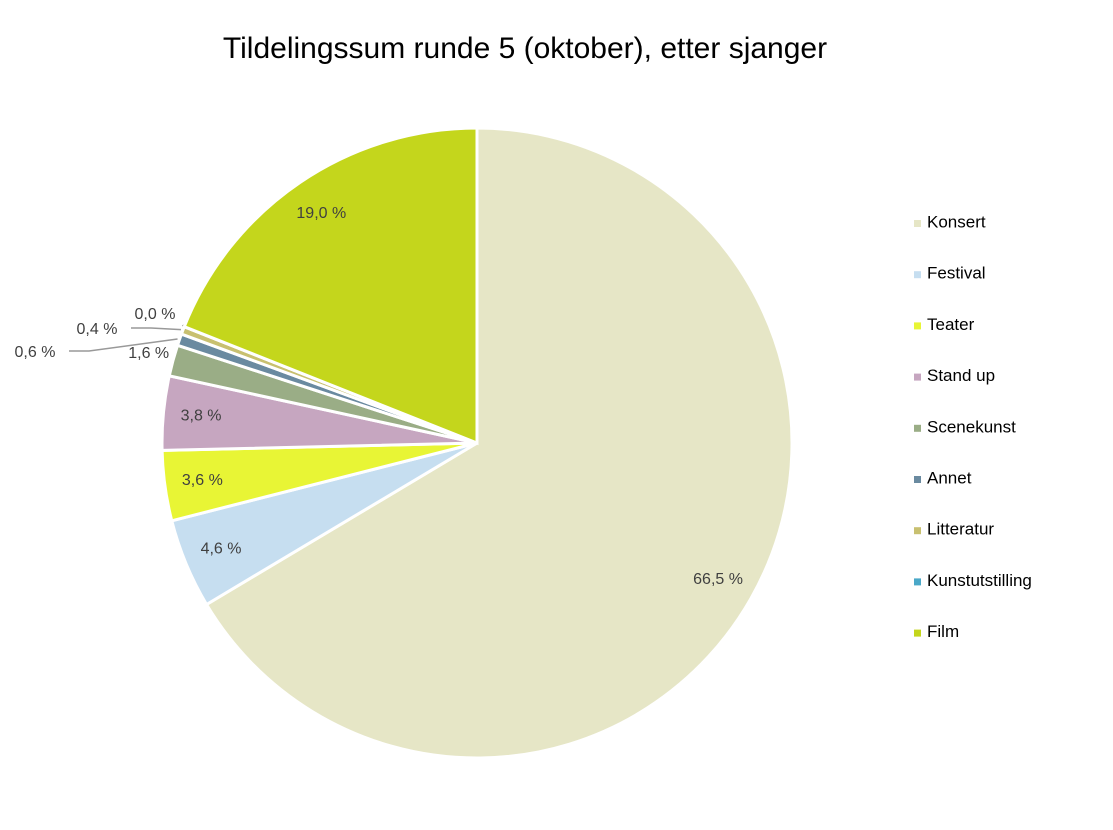 This screenshot has width=1113, height=830. I want to click on legend-label: Konsert, so click(956, 221).